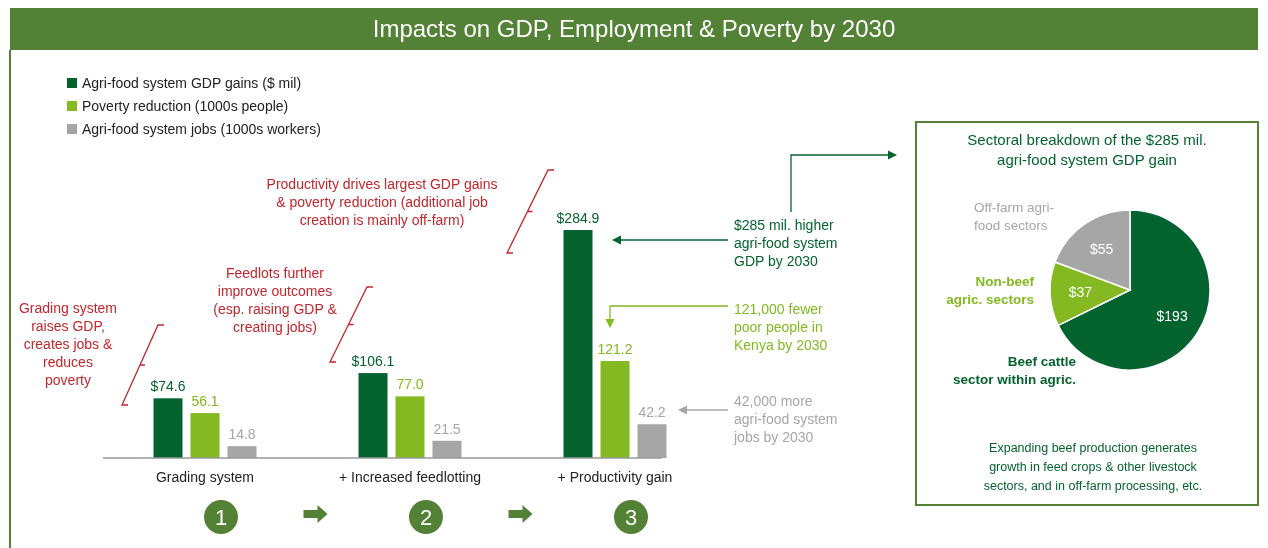 The height and width of the screenshot is (548, 1268). What do you see at coordinates (410, 477) in the screenshot?
I see `x-tick-label: + Increased feedlotting` at bounding box center [410, 477].